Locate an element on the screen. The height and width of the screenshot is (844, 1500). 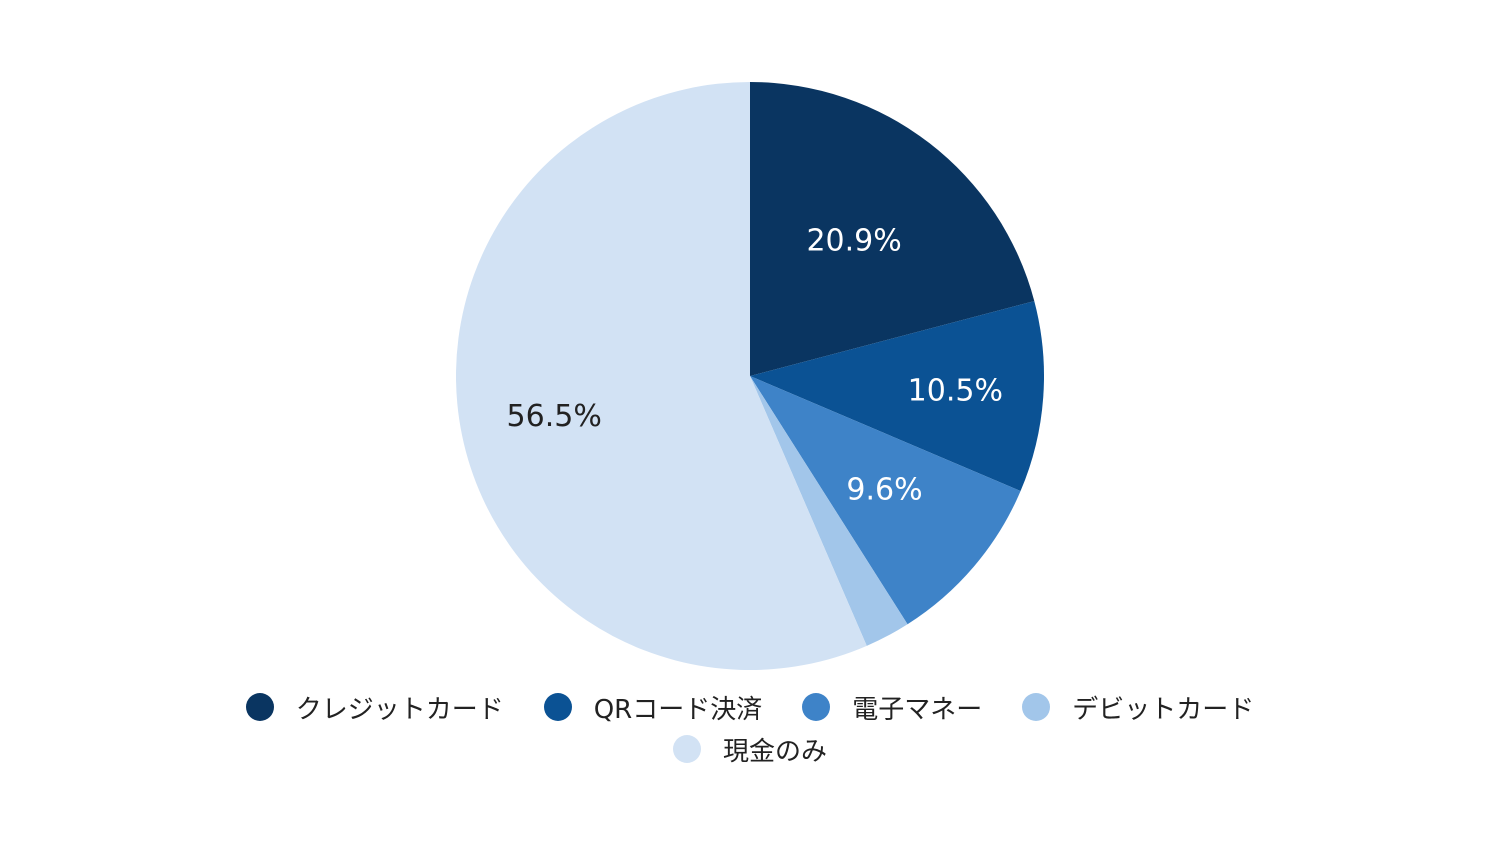
legend: クレジットカード QRコード決済 電子マネー デビットカード 現金のみ is located at coordinates (750, 728).